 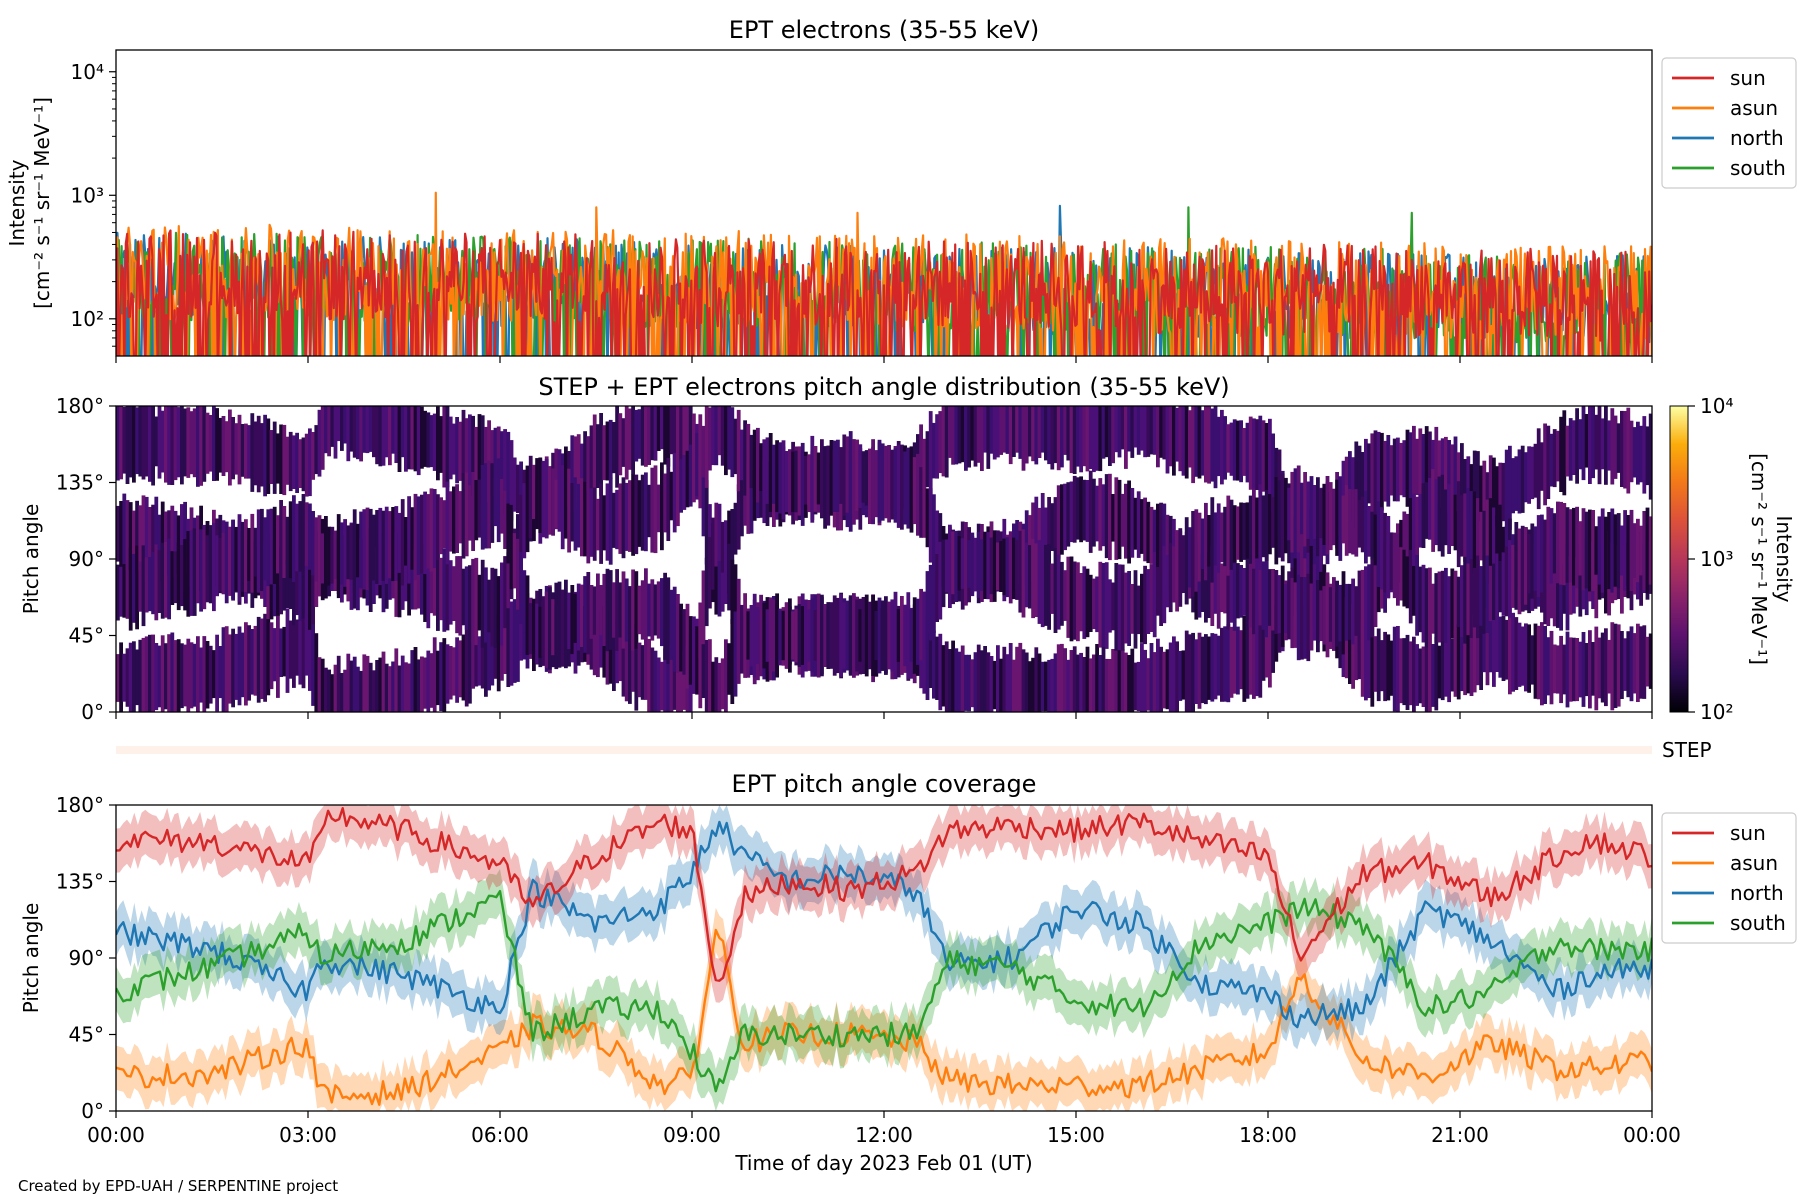 What do you see at coordinates (87, 72) in the screenshot?
I see `panel1-ytick-label: 10⁴` at bounding box center [87, 72].